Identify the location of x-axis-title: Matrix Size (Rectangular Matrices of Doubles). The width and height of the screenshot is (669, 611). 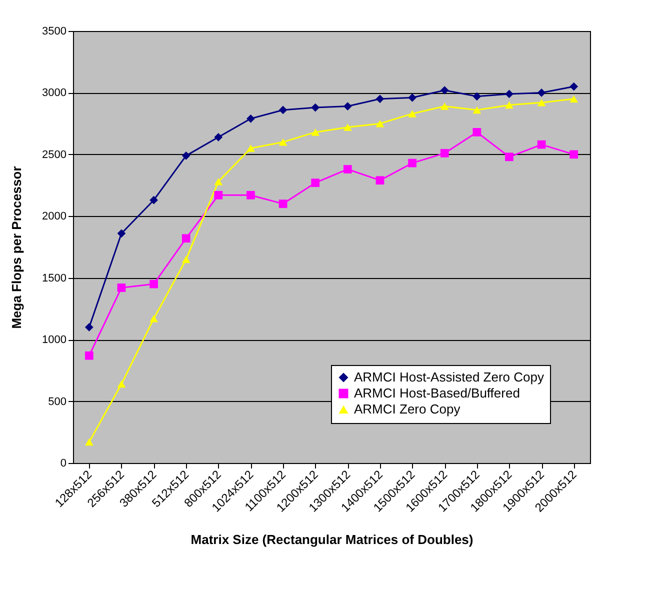
(332, 540).